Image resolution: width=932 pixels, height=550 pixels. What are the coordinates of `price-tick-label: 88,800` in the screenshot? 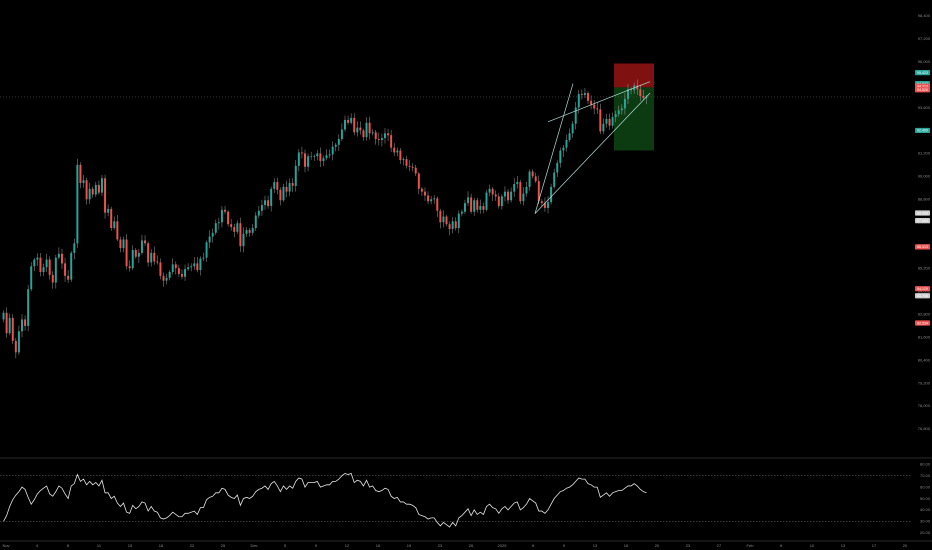 It's located at (924, 199).